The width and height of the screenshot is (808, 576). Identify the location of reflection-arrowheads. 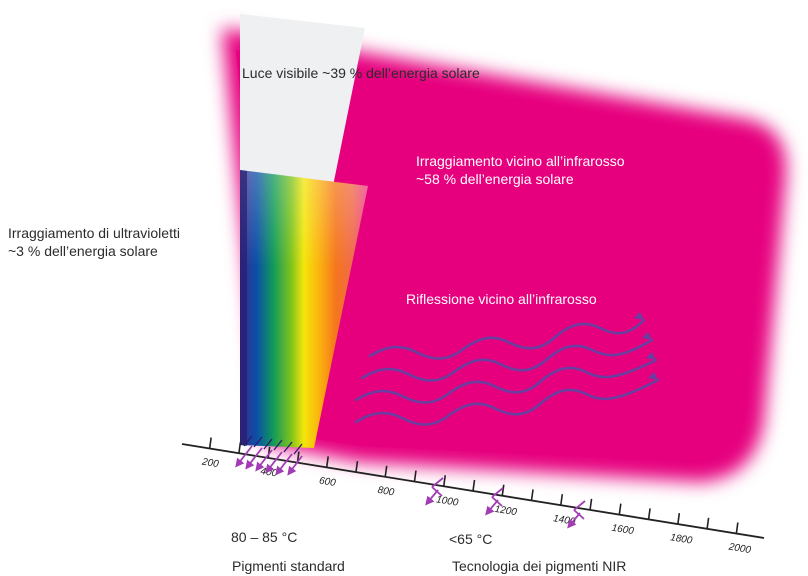
(646, 346).